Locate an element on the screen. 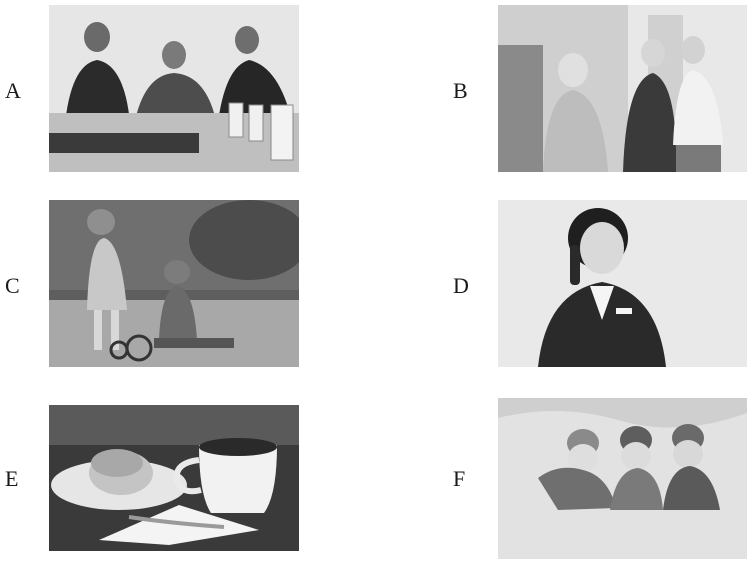 This screenshot has width=755, height=565. photo-f-children-in-snow is located at coordinates (622, 478).